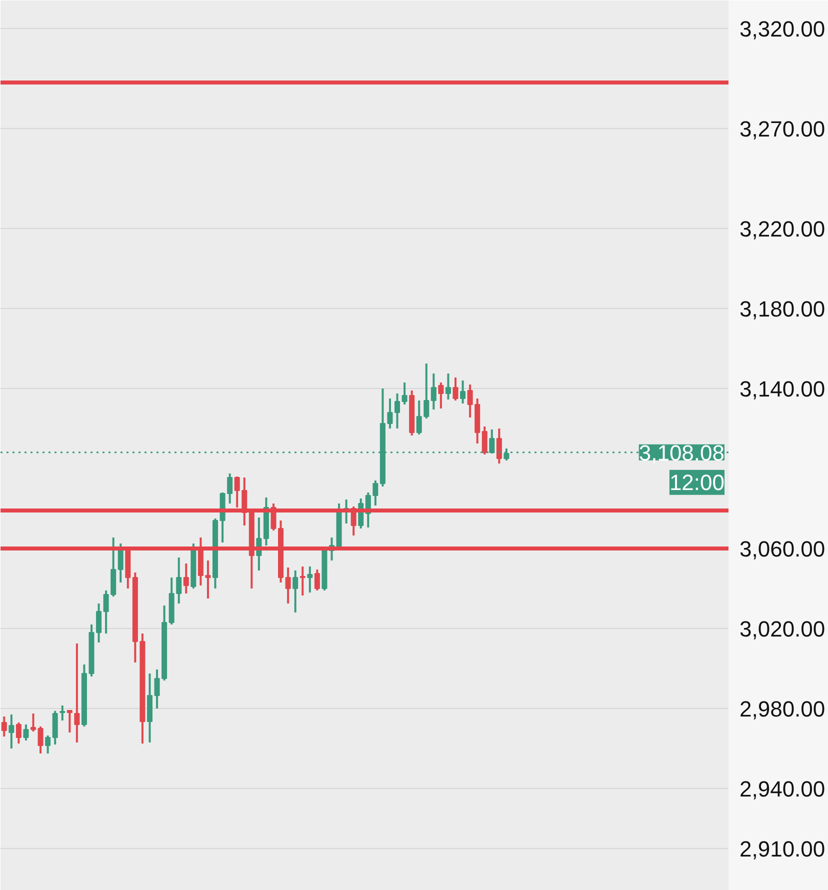 The width and height of the screenshot is (828, 890). Describe the element at coordinates (783, 229) in the screenshot. I see `y-tick-label: 3,220.00` at that location.